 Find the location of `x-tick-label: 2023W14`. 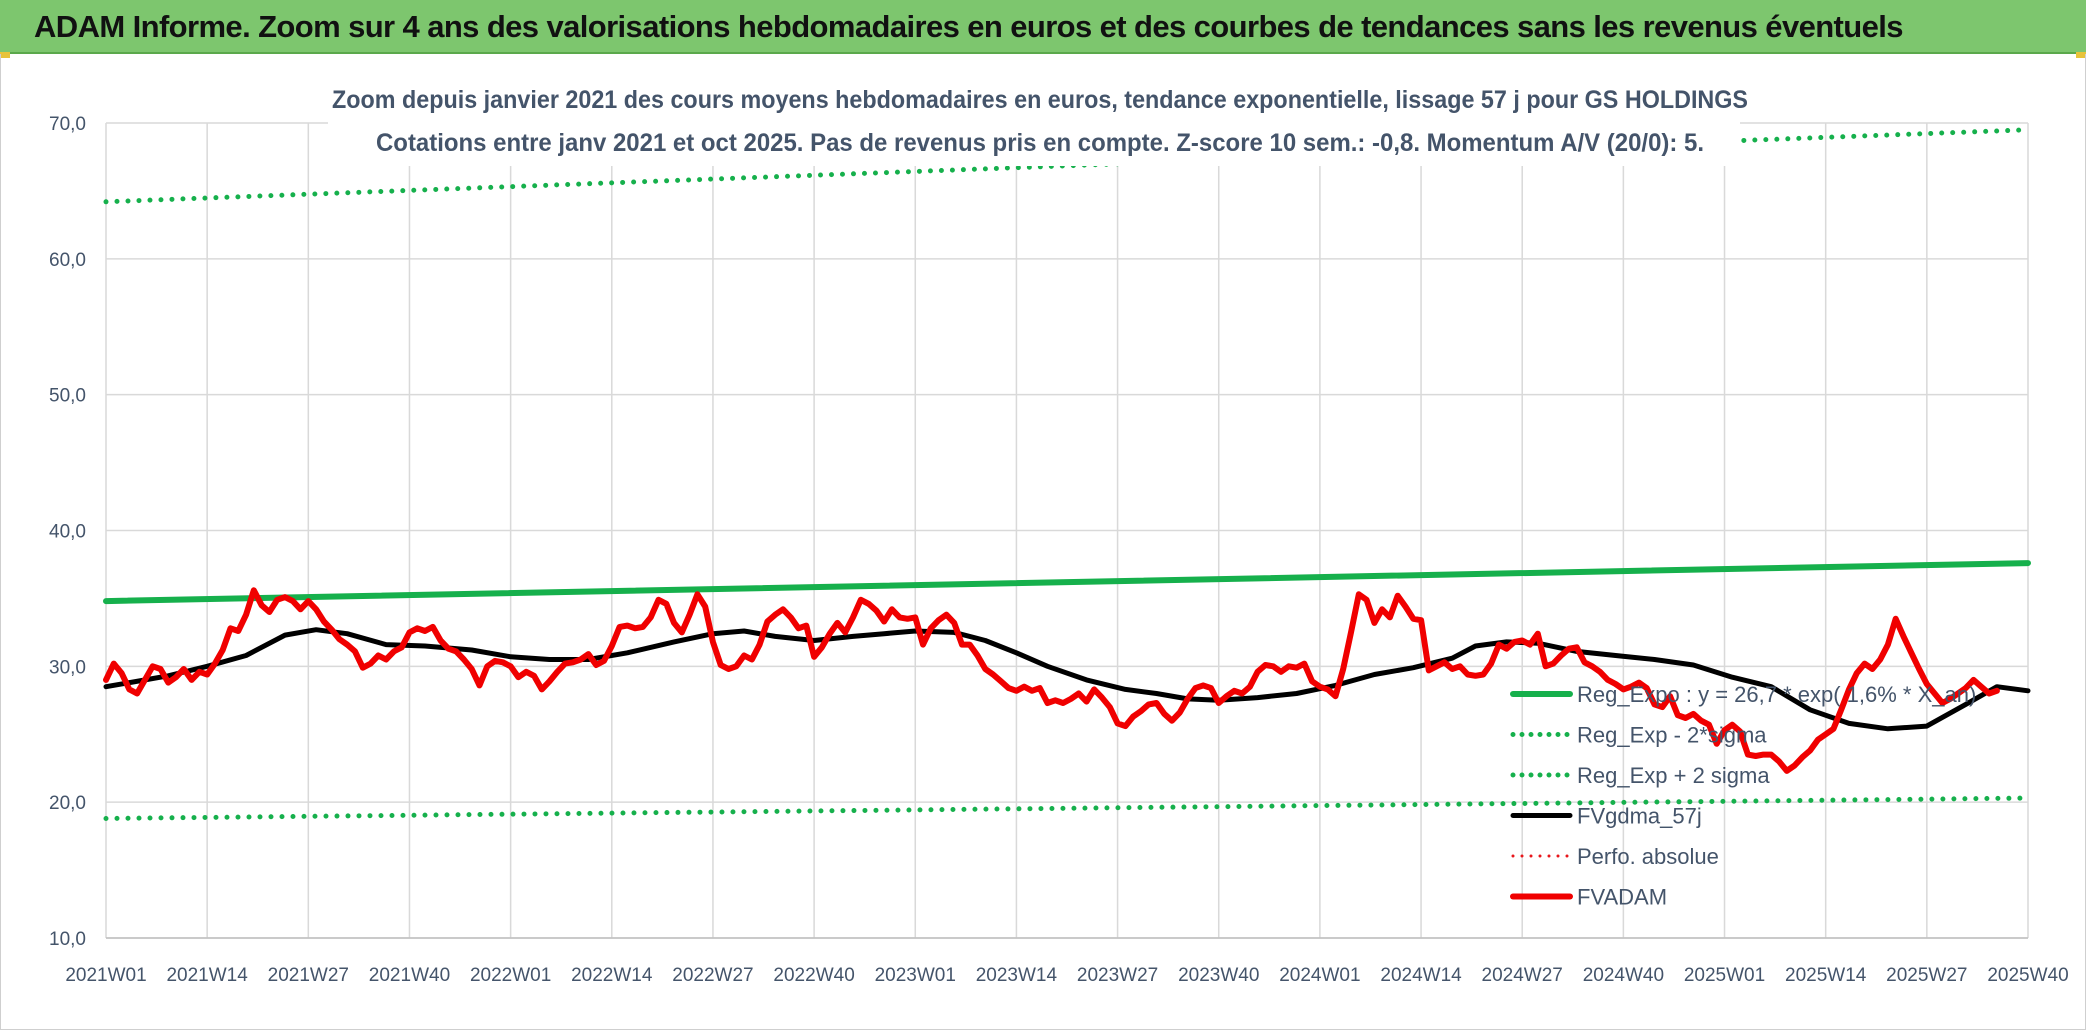

x-tick-label: 2023W14 is located at coordinates (1017, 975).